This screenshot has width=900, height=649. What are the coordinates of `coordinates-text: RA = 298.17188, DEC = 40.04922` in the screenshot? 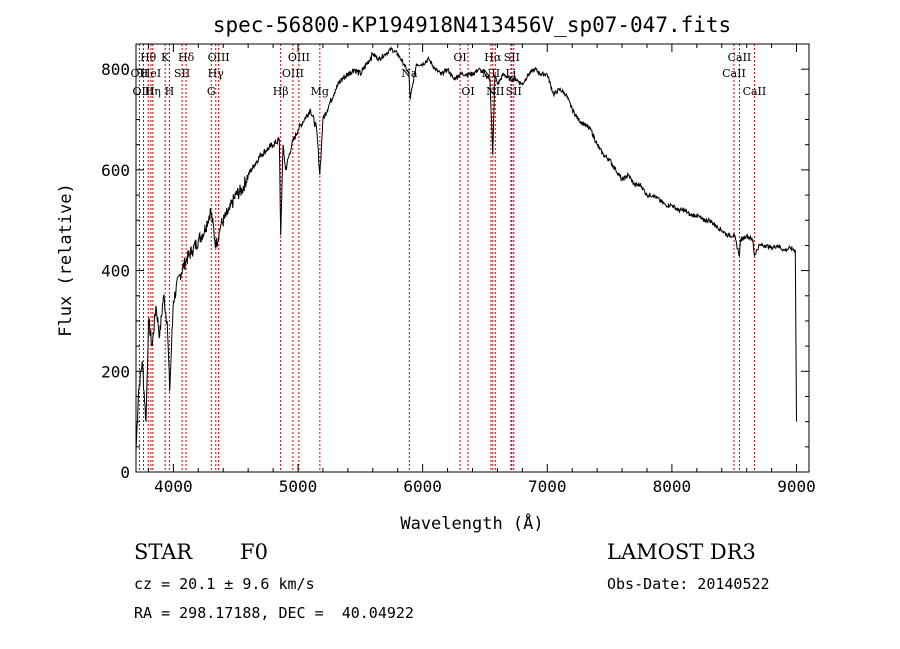 It's located at (274, 613).